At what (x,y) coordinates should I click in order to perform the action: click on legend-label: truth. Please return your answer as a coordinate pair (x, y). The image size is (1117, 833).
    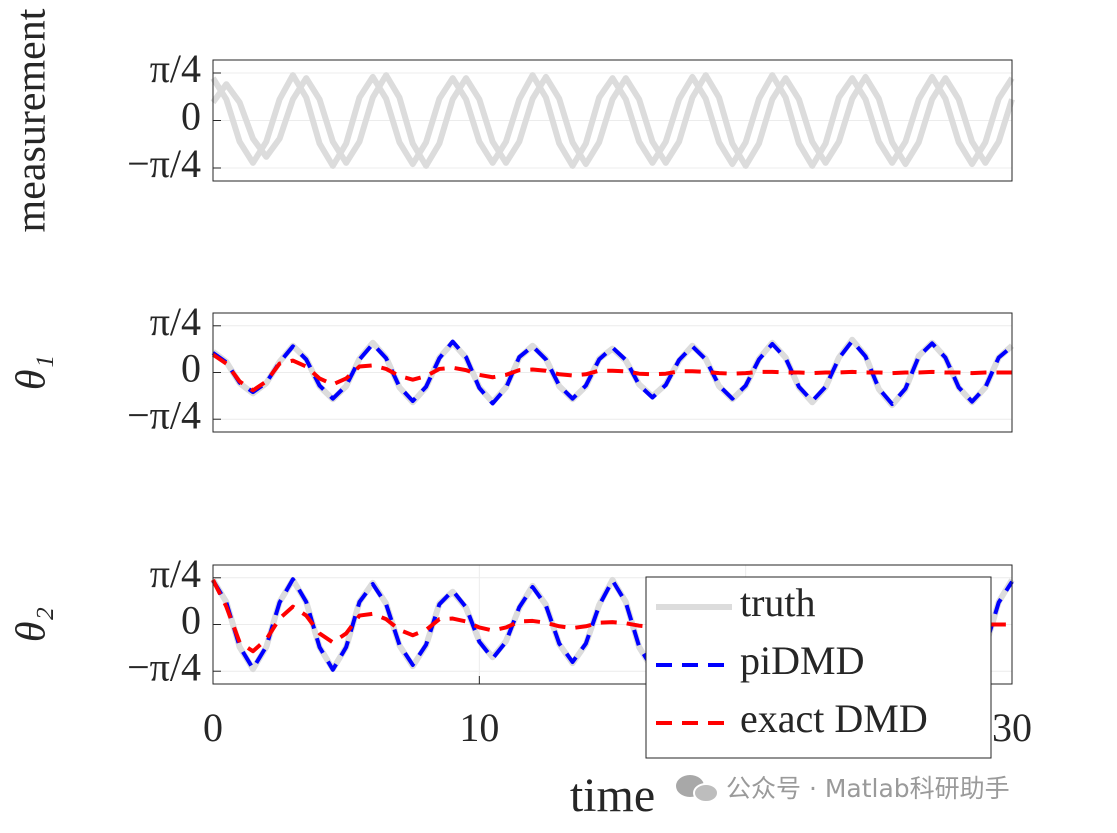
    Looking at the image, I should click on (778, 602).